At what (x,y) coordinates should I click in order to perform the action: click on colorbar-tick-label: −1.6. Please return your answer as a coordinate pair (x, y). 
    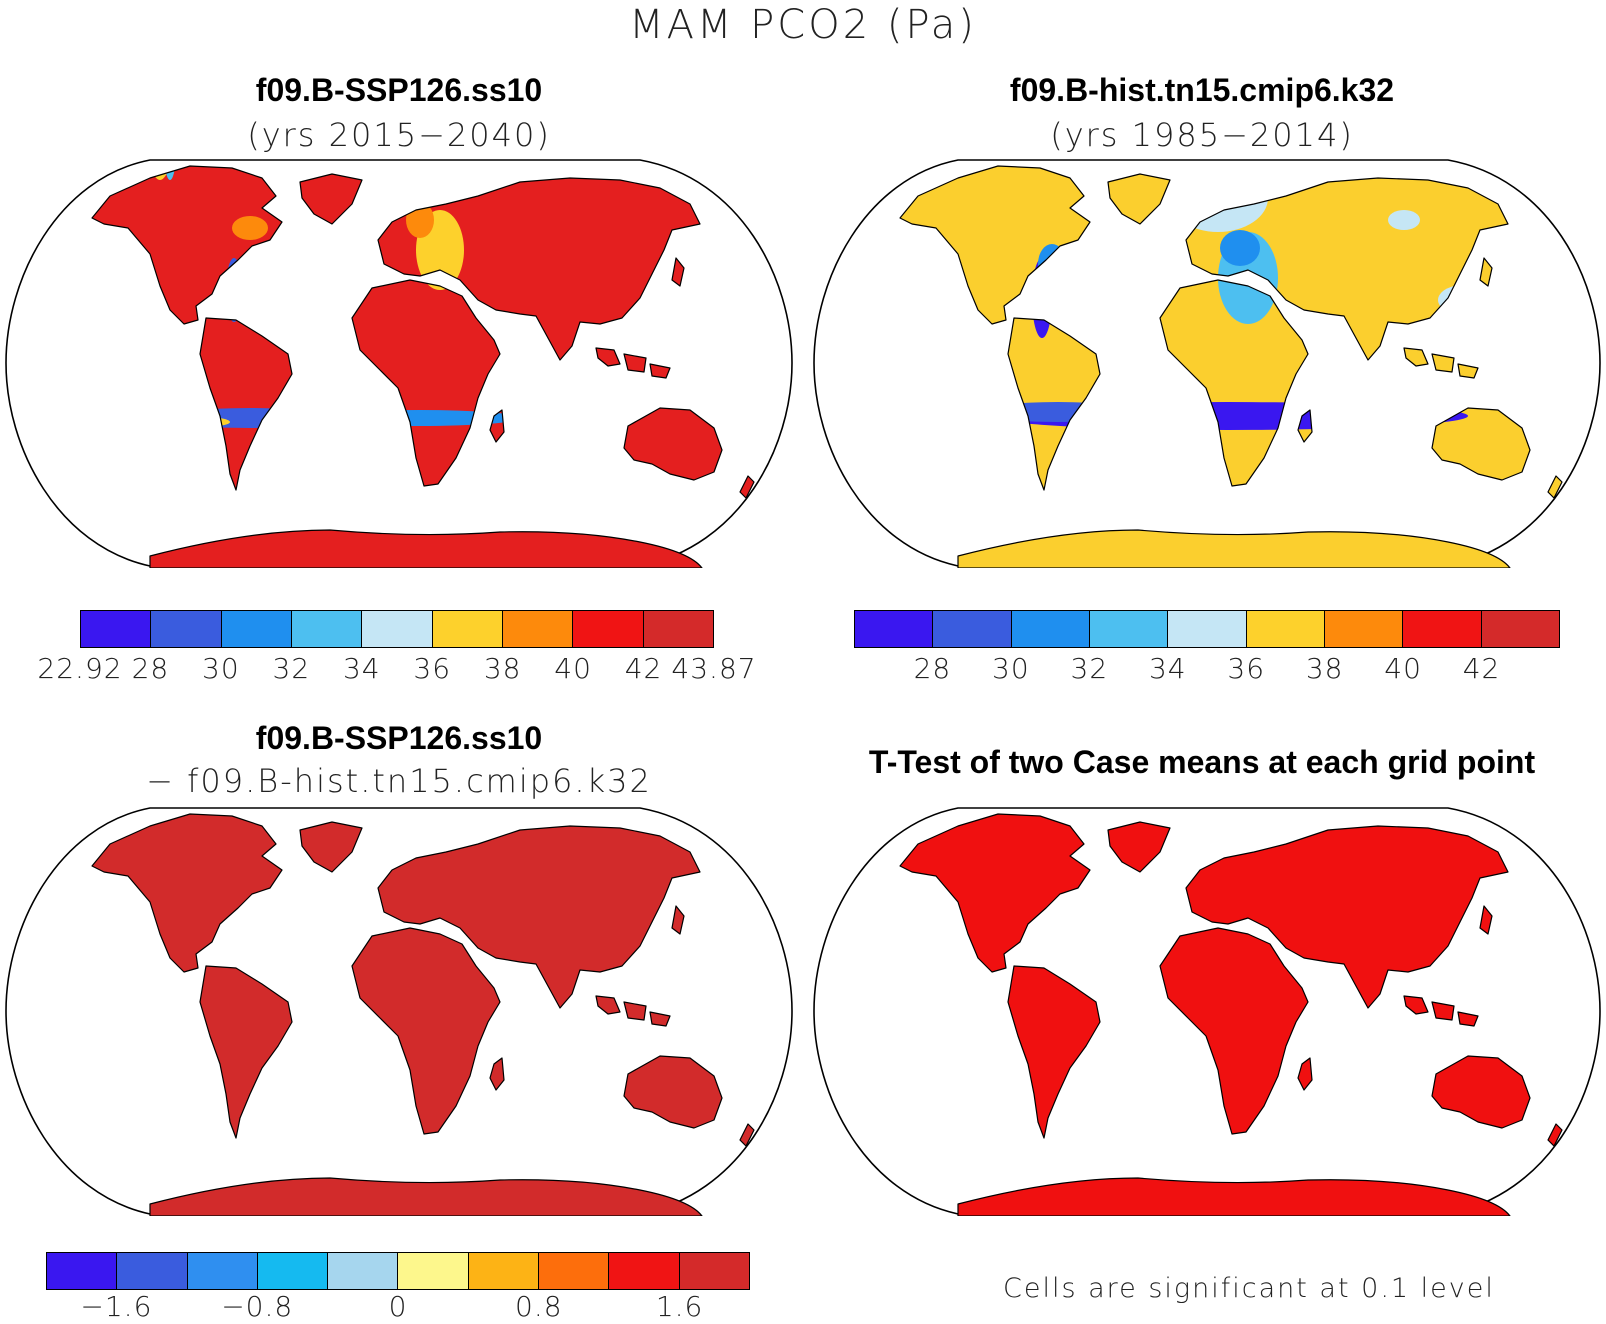
    Looking at the image, I should click on (116, 1306).